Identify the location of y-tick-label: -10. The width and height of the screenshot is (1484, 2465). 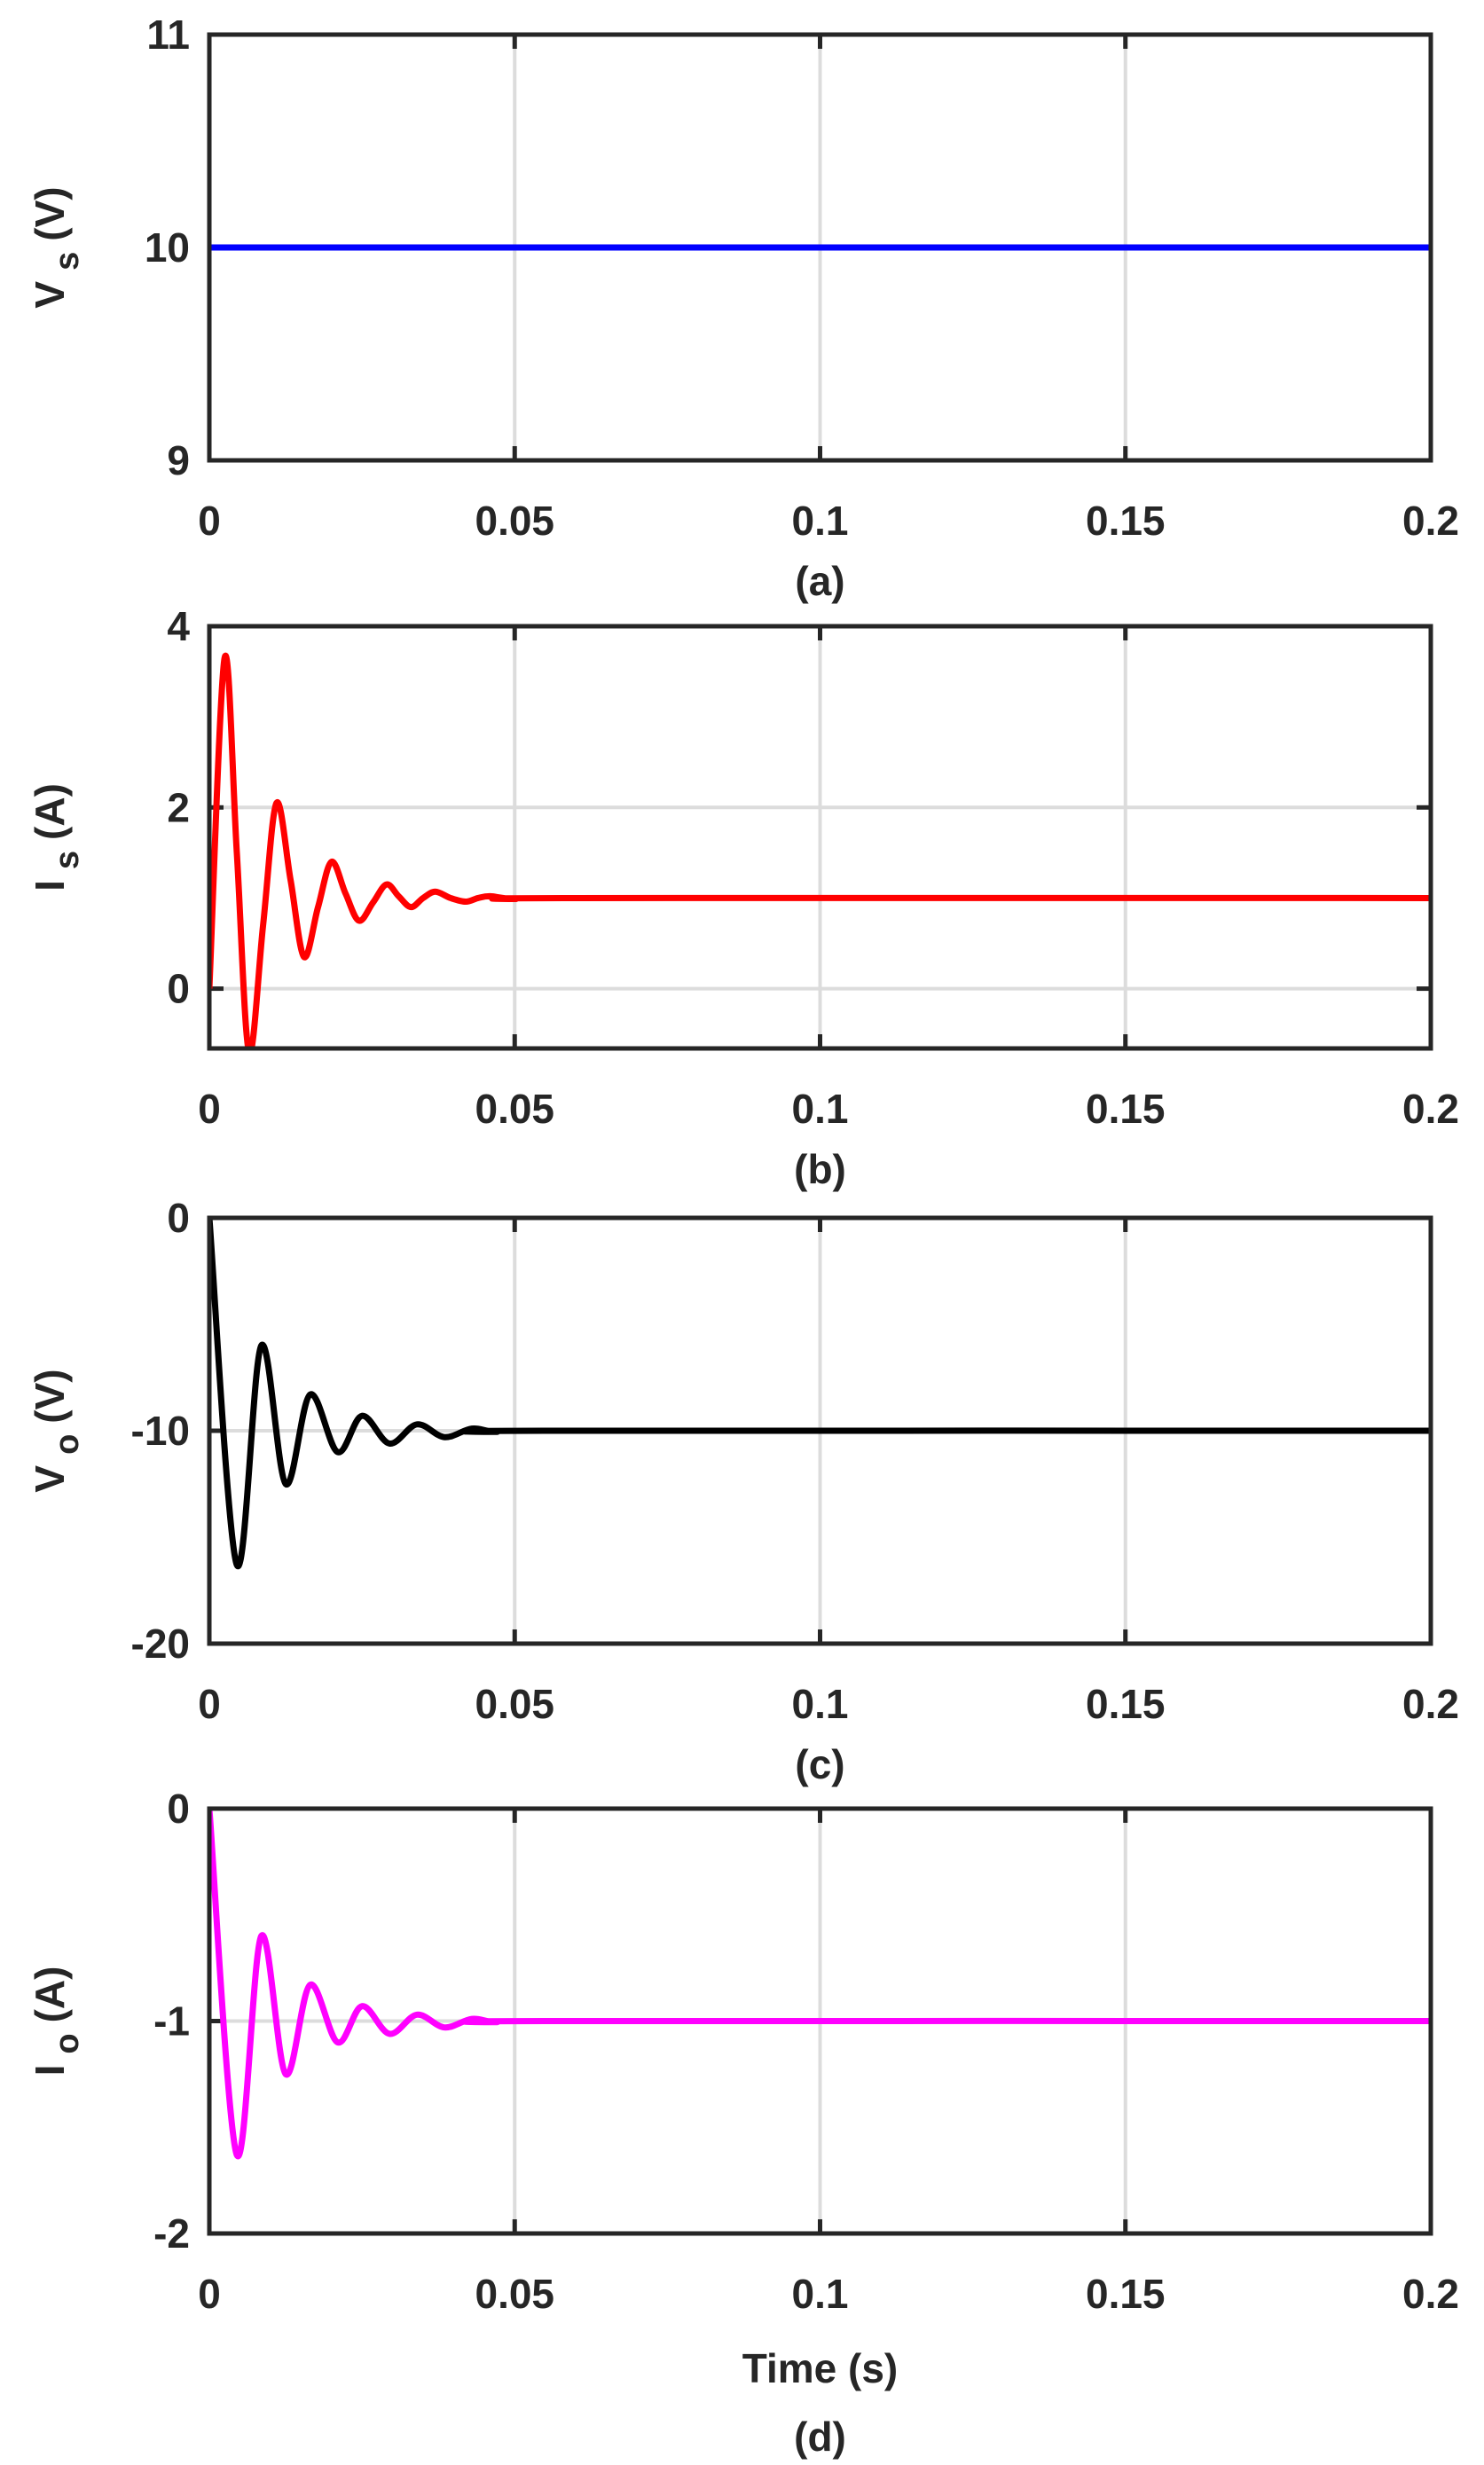
(160, 1431).